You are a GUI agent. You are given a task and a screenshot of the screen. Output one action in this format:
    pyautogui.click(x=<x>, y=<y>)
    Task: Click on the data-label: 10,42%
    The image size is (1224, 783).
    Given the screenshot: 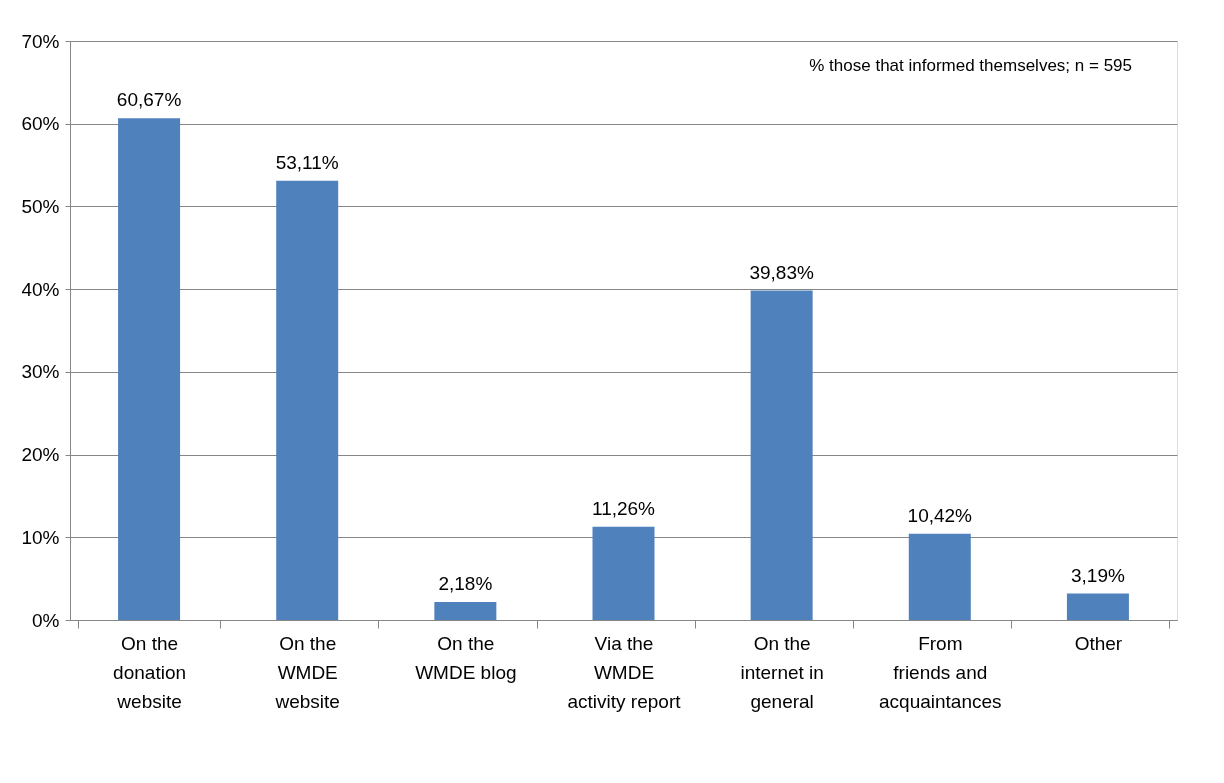 What is the action you would take?
    pyautogui.click(x=940, y=515)
    